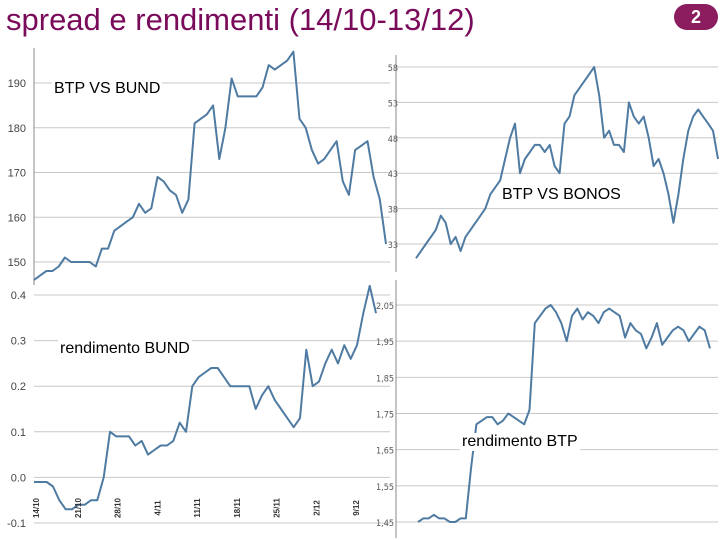 This screenshot has width=720, height=540. Describe the element at coordinates (385, 452) in the screenshot. I see `y-tick-label: 1,65` at that location.